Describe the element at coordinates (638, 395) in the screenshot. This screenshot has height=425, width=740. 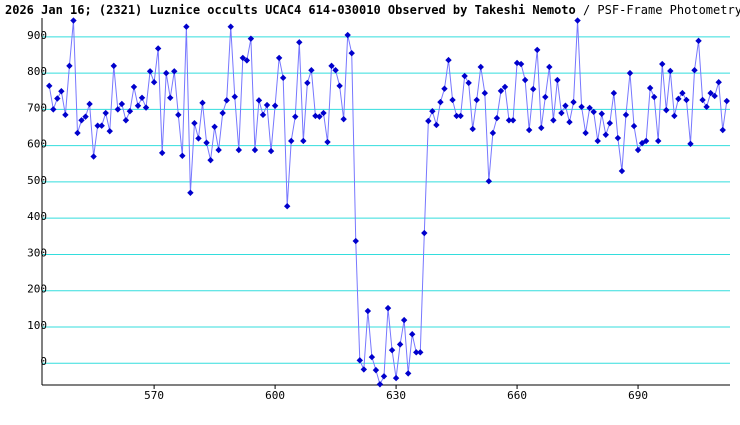
I see `x-tick-label: 690` at that location.